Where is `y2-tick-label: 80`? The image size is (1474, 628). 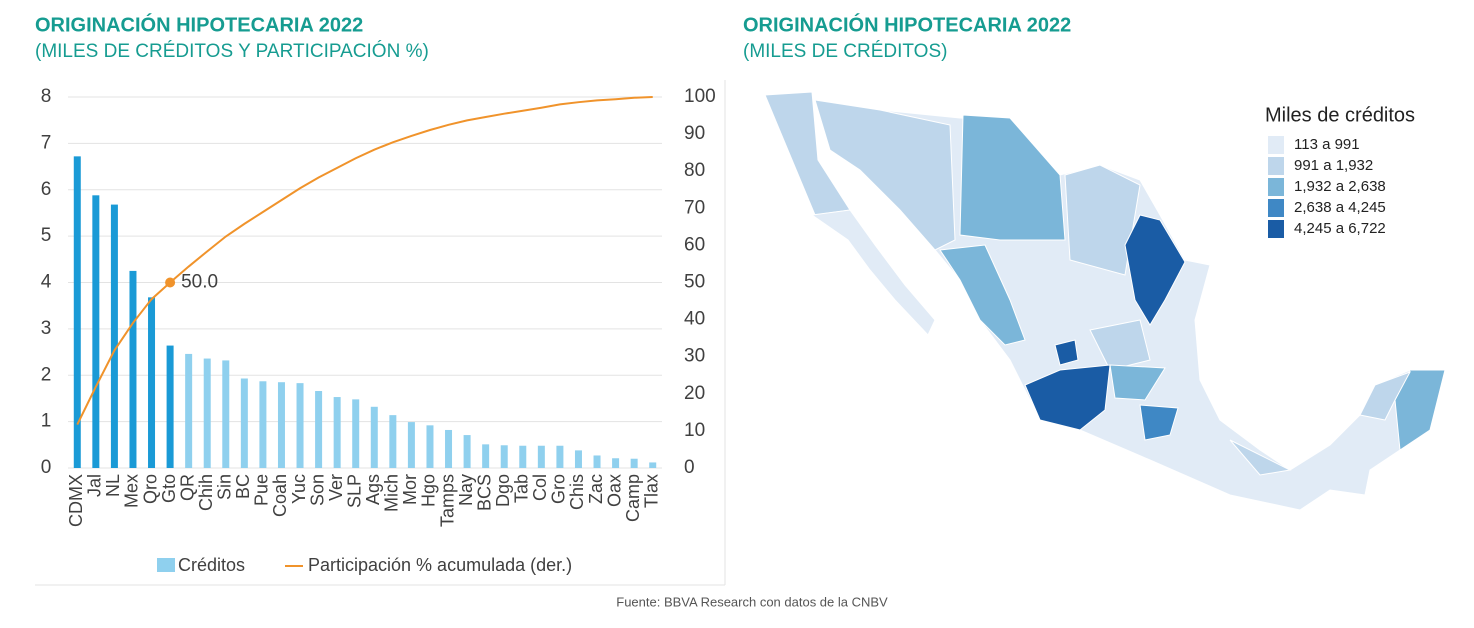 y2-tick-label: 80 is located at coordinates (694, 170).